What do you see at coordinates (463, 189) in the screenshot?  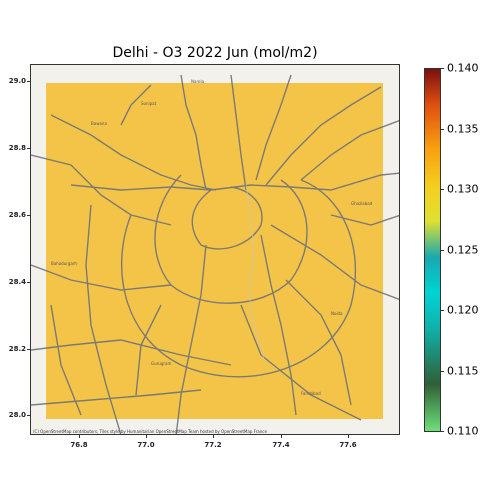 I see `colorbar-tick-label: 0.130` at bounding box center [463, 189].